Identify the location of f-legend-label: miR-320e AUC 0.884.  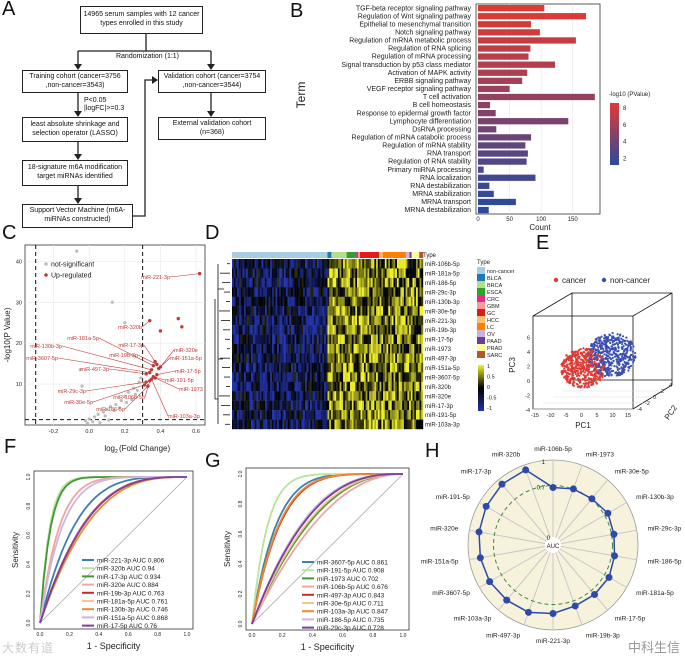
(128, 585).